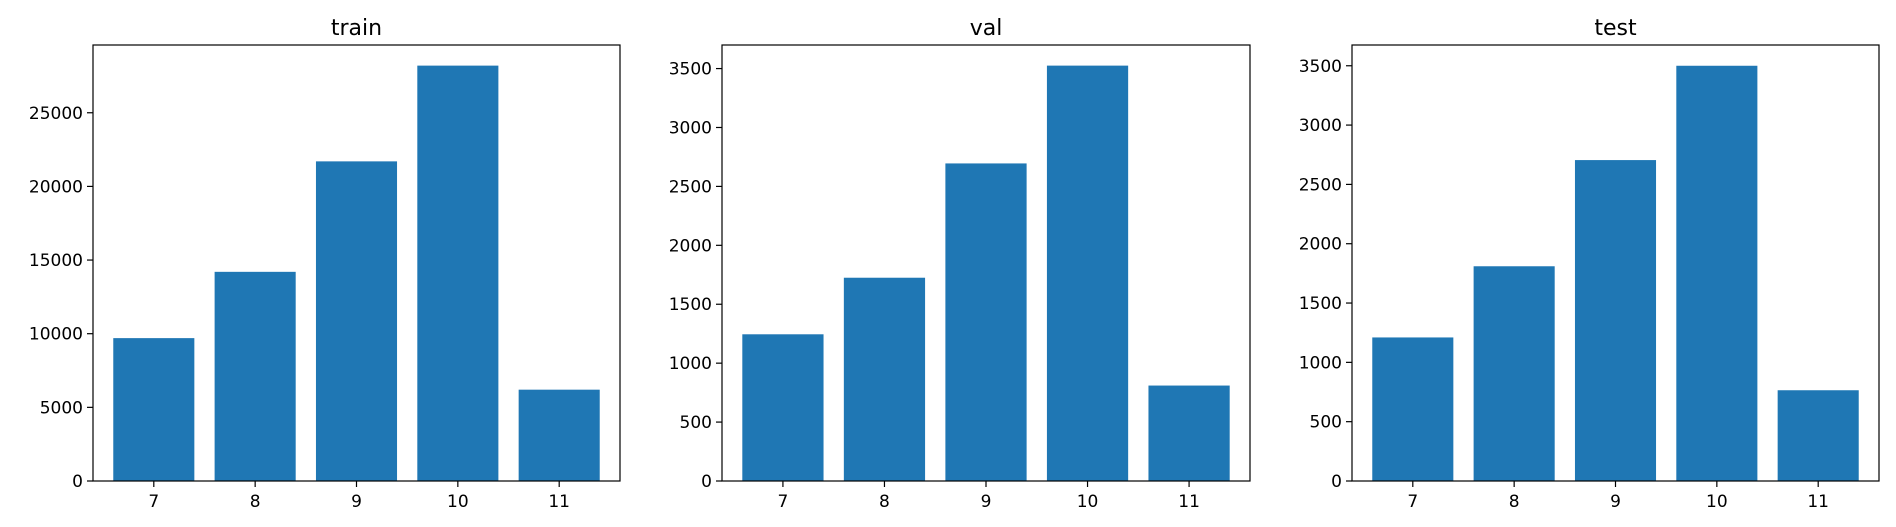  Describe the element at coordinates (56, 187) in the screenshot. I see `y-tick-label: 20000` at that location.